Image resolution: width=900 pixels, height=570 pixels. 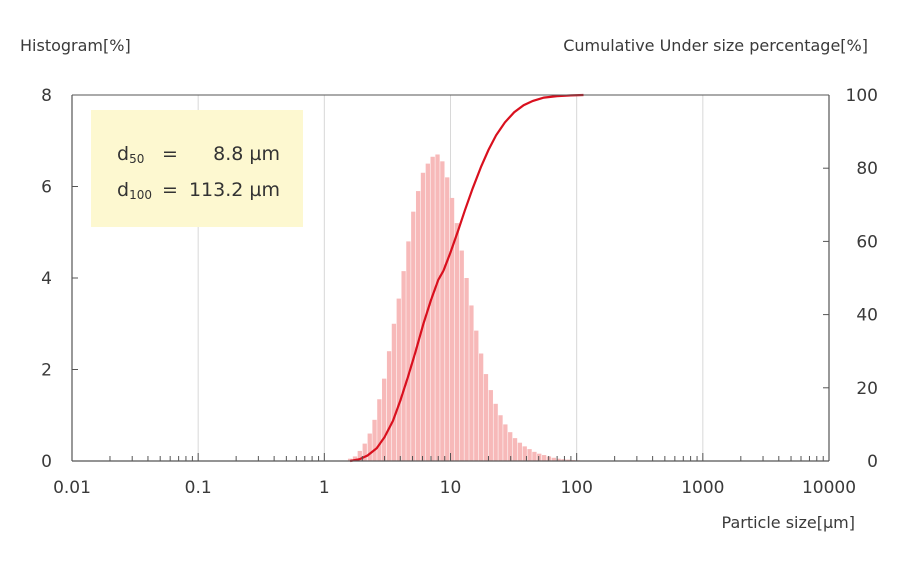 I want to click on x-tick-label: 10000, so click(x=829, y=488).